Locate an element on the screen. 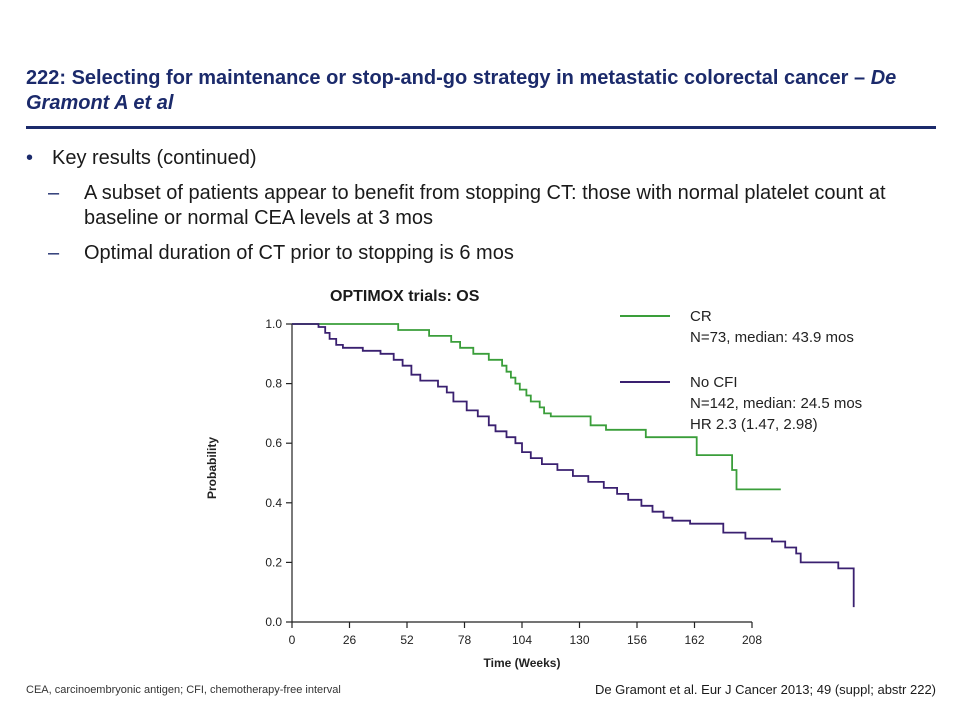 This screenshot has height=720, width=960. chart-title: OPTIMOX trials: OS is located at coordinates (405, 296).